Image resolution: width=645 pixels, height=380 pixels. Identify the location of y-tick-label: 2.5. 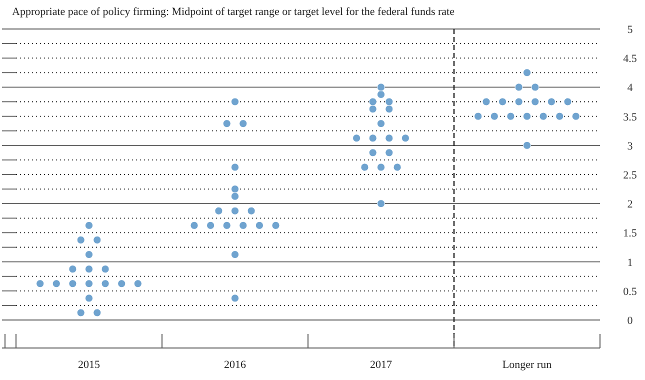
(630, 176).